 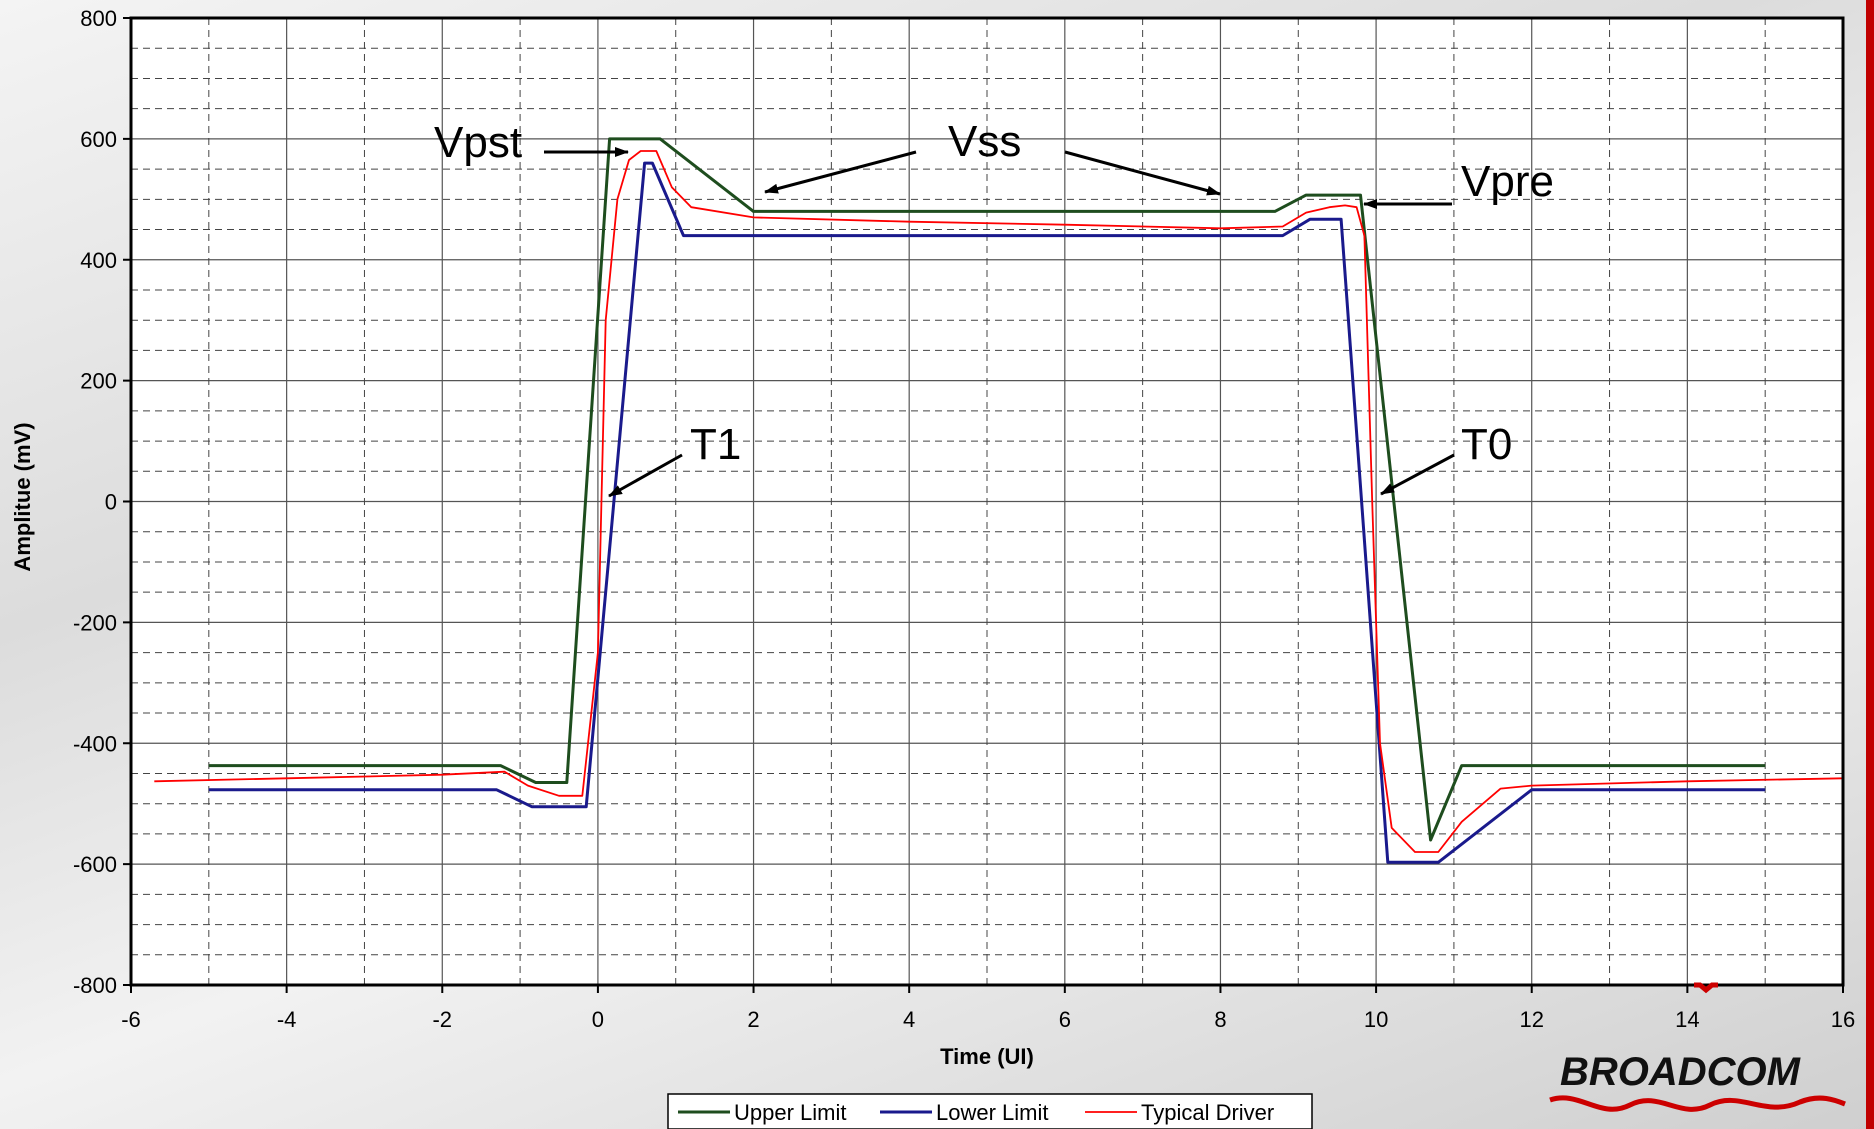 What do you see at coordinates (1697, 1047) in the screenshot?
I see `broadcom-logo: BROADCOM` at bounding box center [1697, 1047].